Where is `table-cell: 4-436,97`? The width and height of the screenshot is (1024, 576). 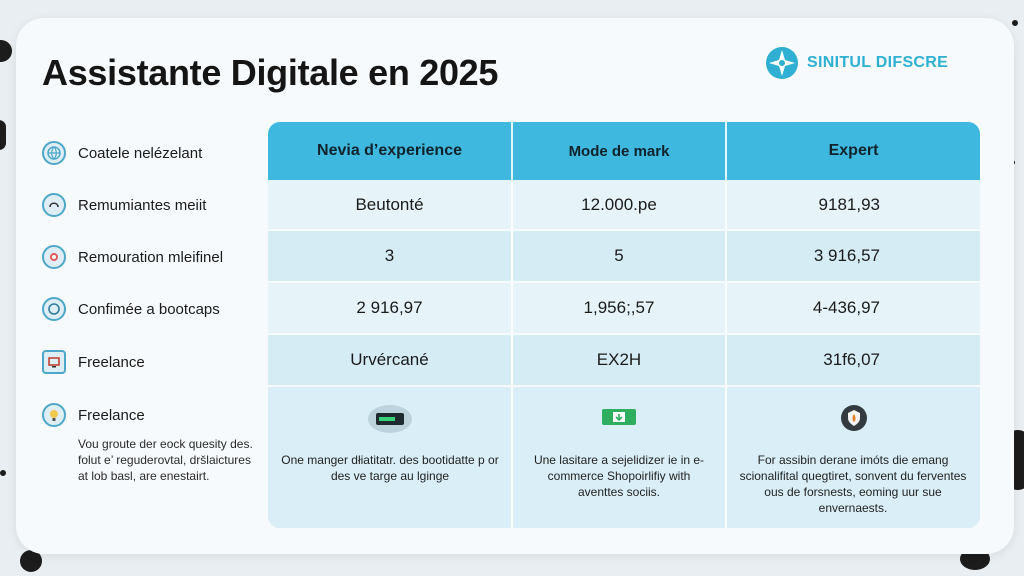 table-cell: 4-436,97 is located at coordinates (846, 307).